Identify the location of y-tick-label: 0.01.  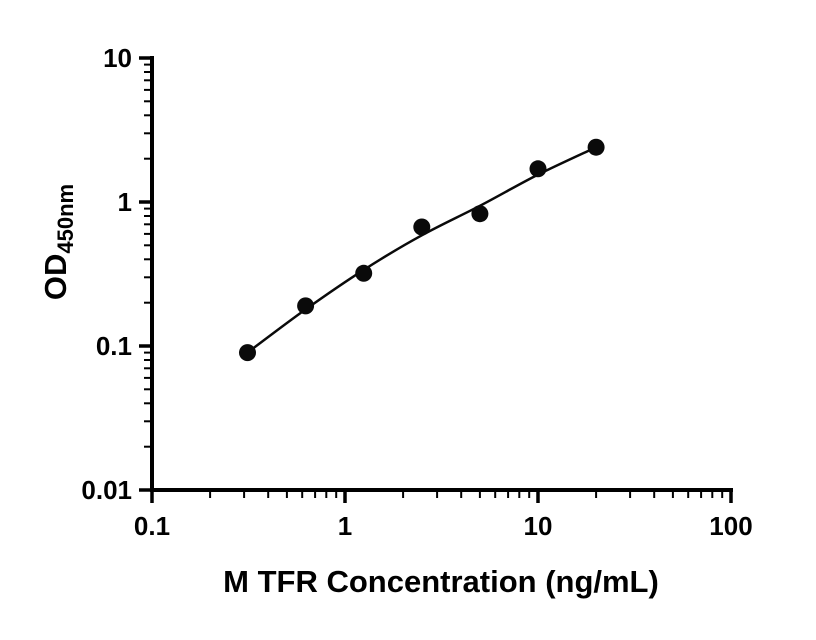
(106, 490).